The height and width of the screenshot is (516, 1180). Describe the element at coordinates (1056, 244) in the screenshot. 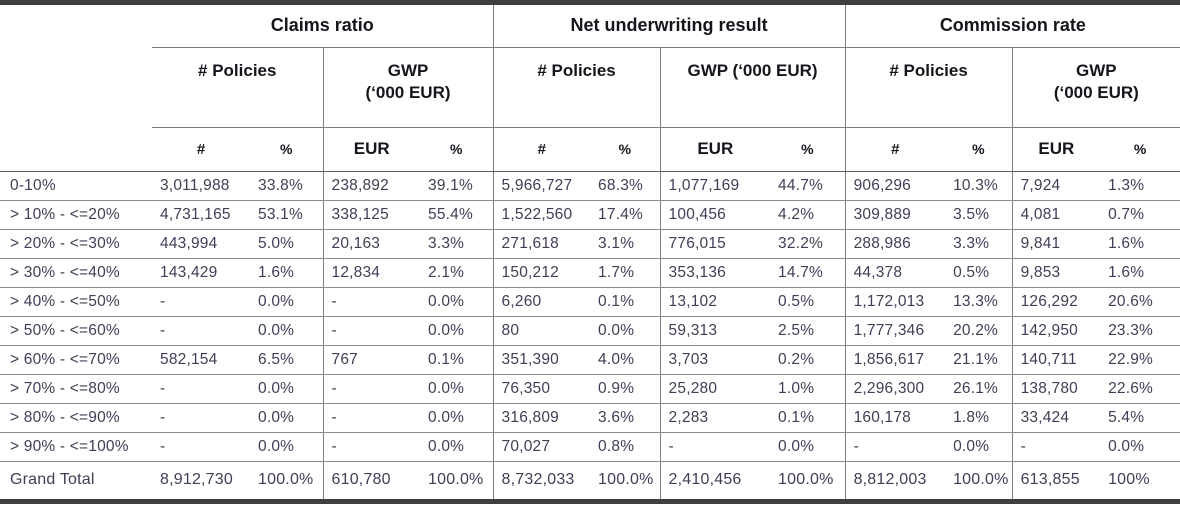

I see `table-cell: 9,841` at that location.